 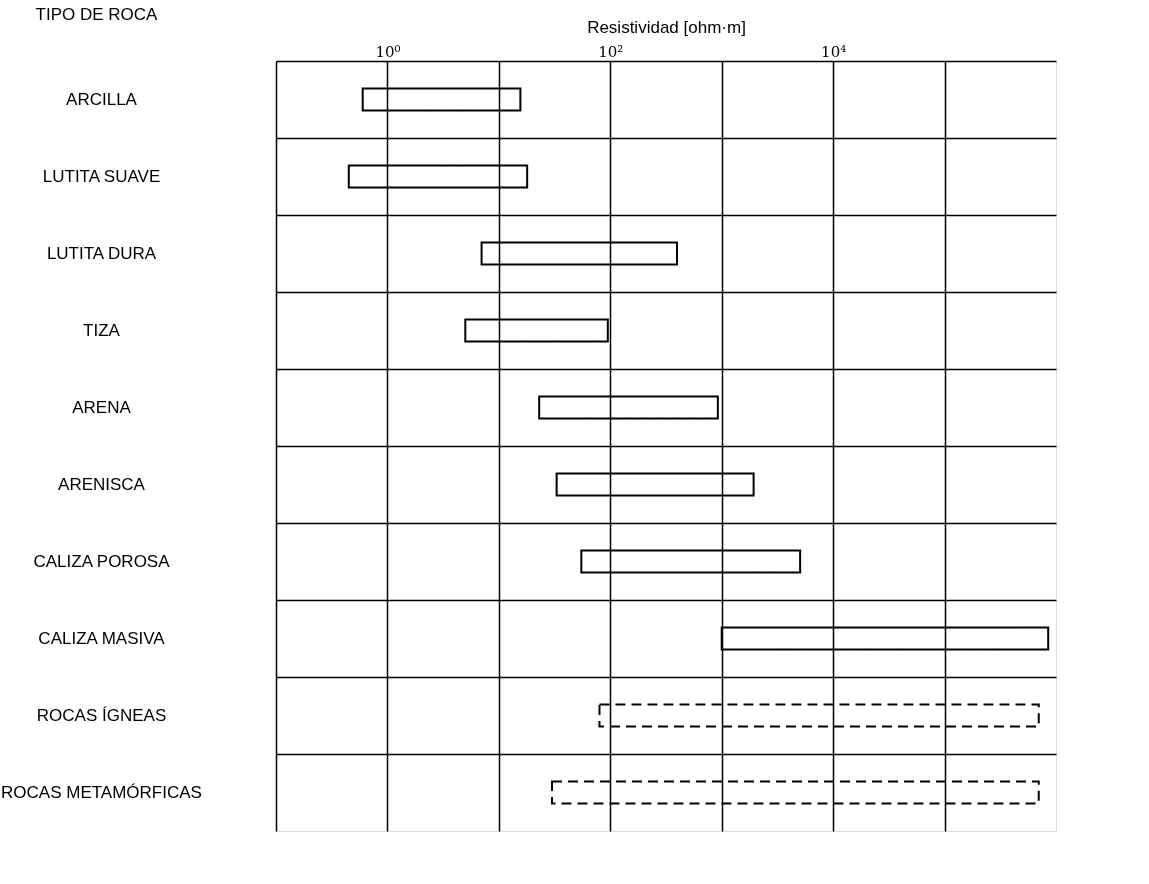 I want to click on y-tick-label: LUTITA SUAVE, so click(x=101, y=176).